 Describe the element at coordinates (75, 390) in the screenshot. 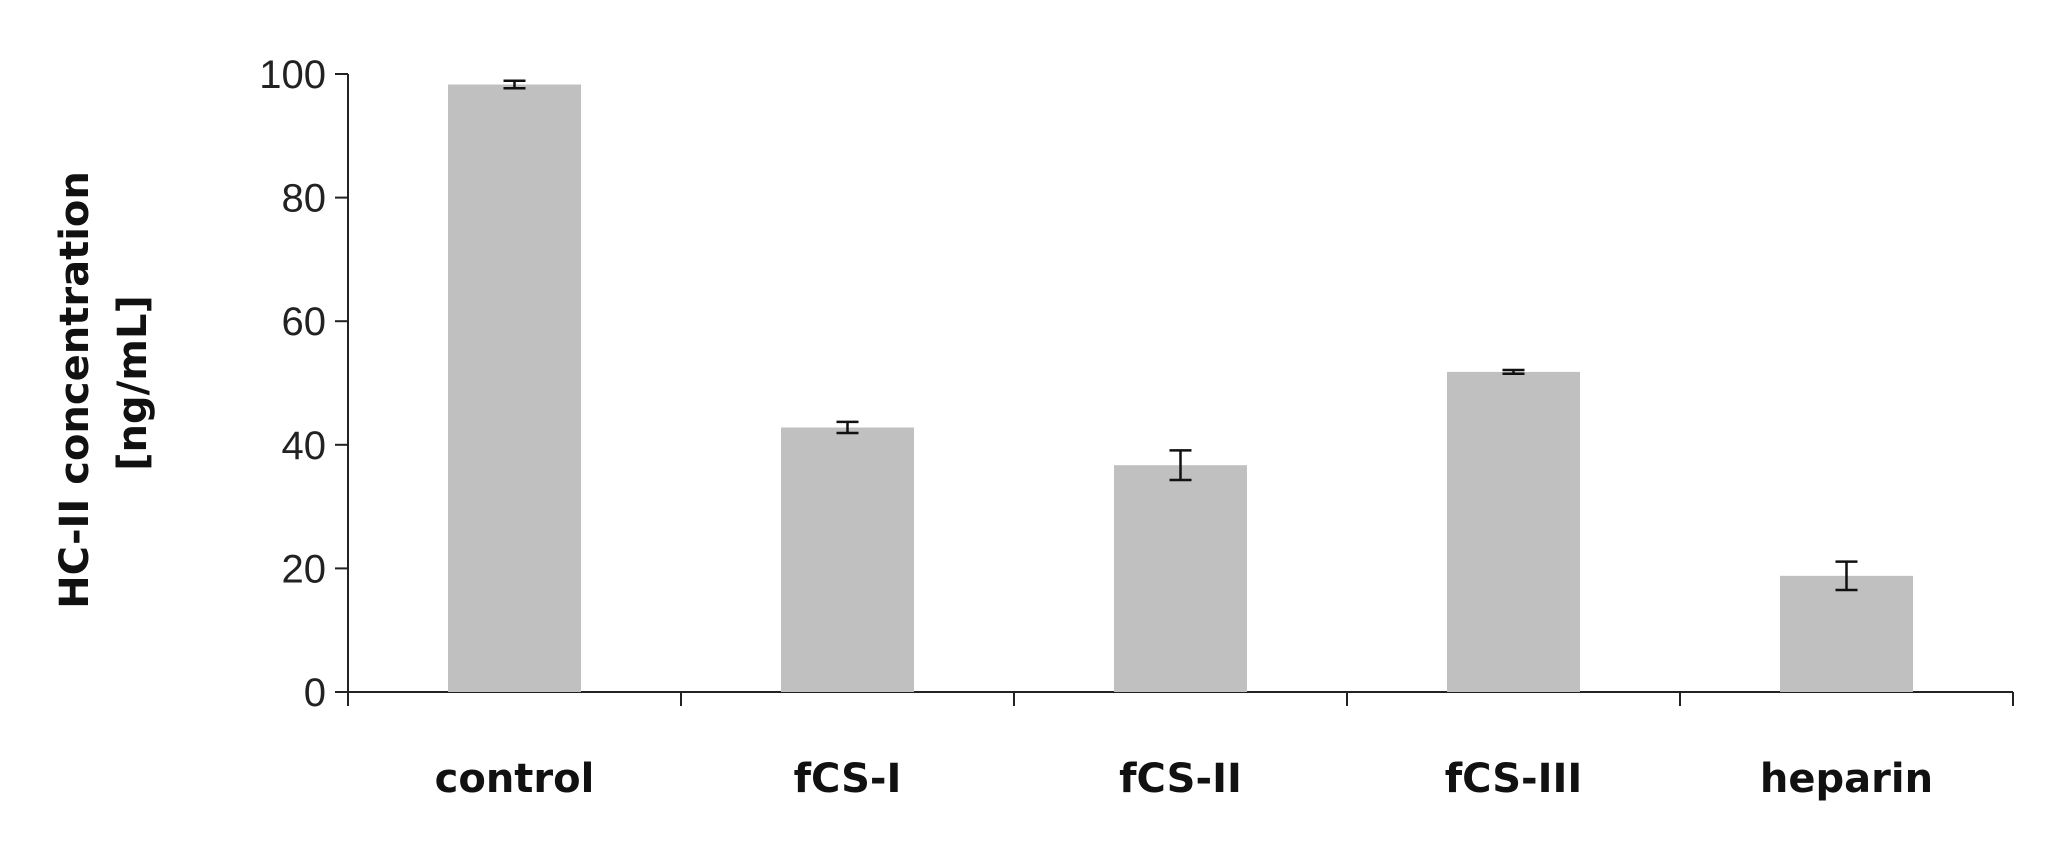

I see `y-axis-title-line-1: HC-II concentration` at that location.